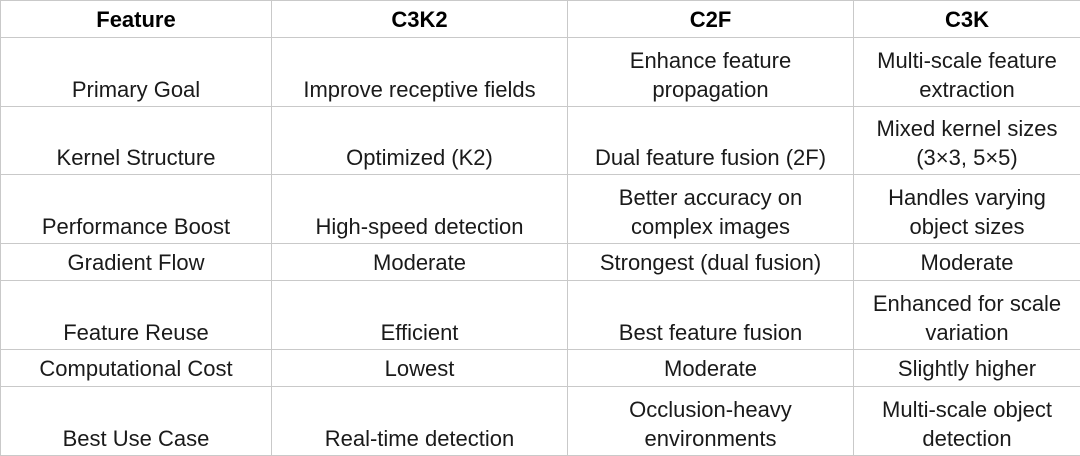  I want to click on cell-c3k2: Improve receptive fields, so click(419, 72).